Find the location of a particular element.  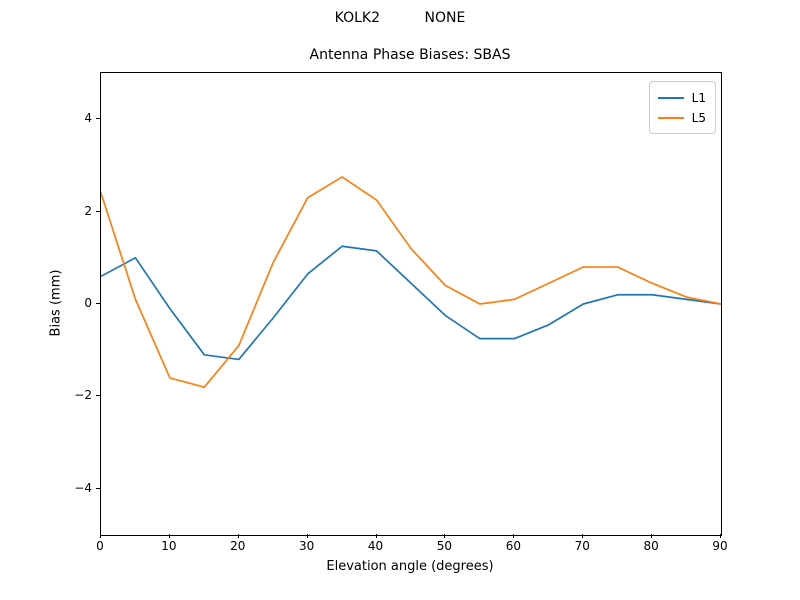

legend-label: L1 is located at coordinates (698, 98).